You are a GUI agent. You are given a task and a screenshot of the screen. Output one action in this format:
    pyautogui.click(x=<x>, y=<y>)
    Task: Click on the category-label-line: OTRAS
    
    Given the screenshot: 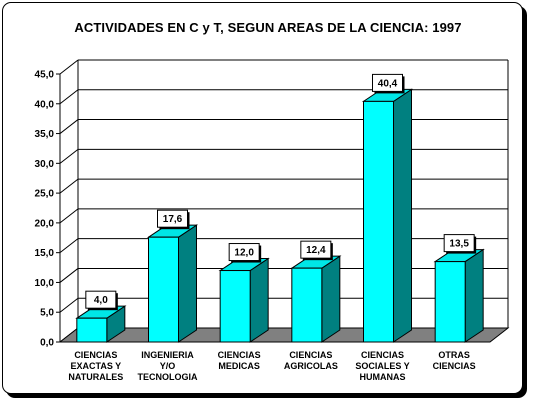 What is the action you would take?
    pyautogui.click(x=454, y=355)
    